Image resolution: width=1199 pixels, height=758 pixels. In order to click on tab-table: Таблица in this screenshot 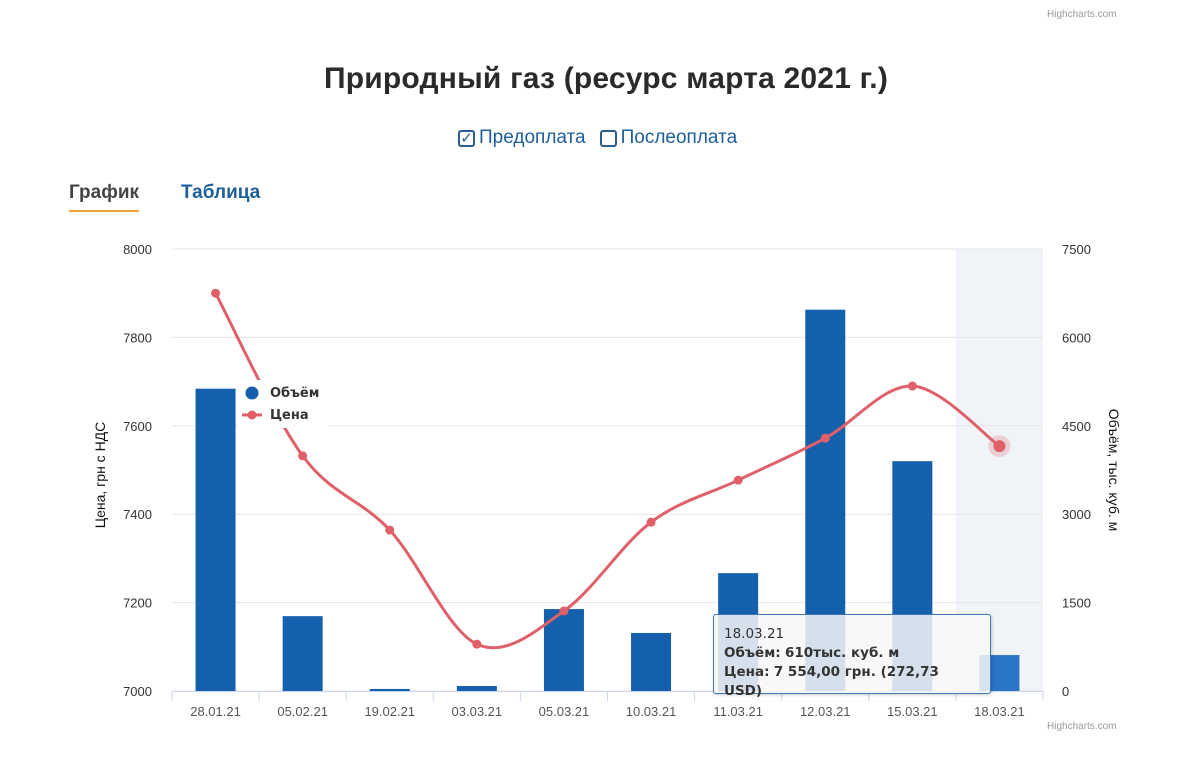, I will do `click(221, 192)`.